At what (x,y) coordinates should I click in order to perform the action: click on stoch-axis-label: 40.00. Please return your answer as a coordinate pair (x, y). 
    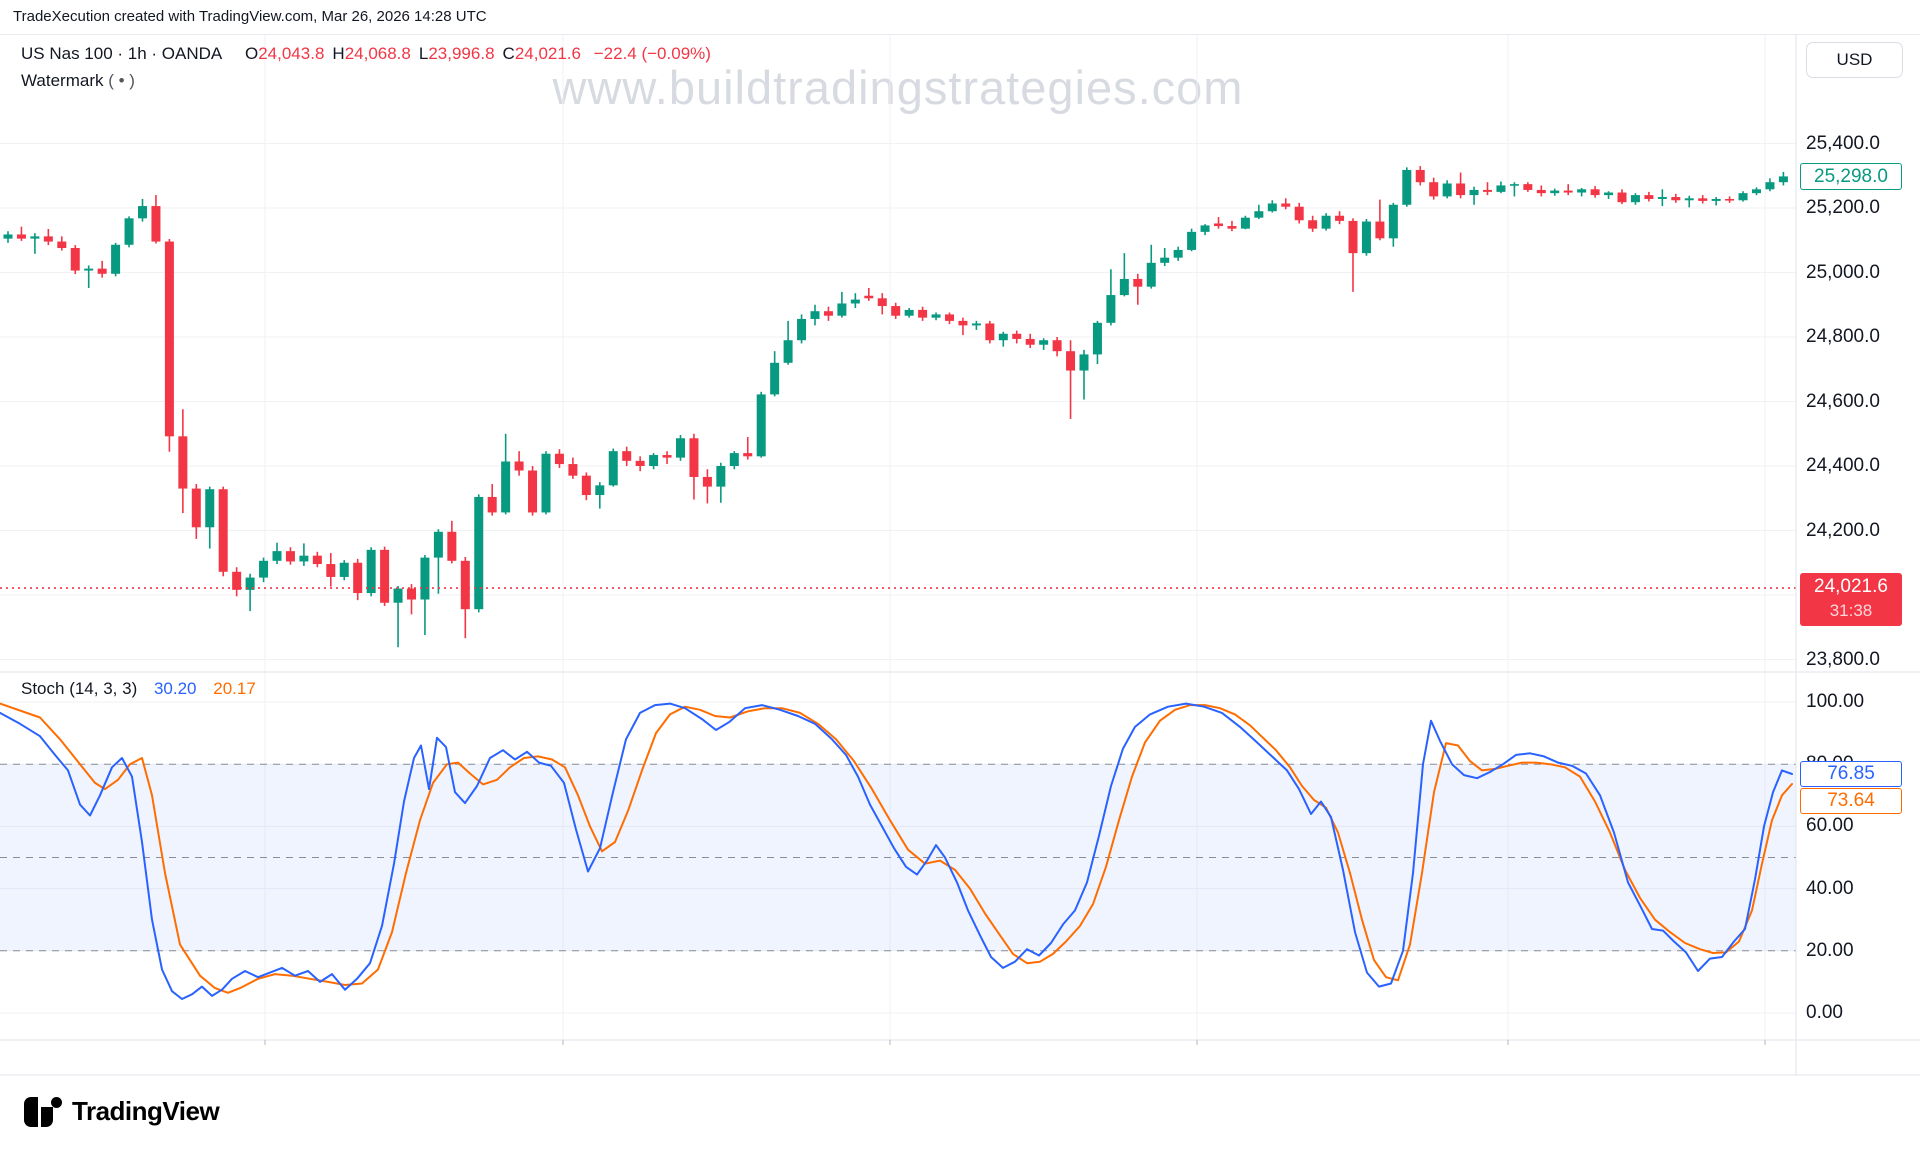
    Looking at the image, I should click on (1830, 888).